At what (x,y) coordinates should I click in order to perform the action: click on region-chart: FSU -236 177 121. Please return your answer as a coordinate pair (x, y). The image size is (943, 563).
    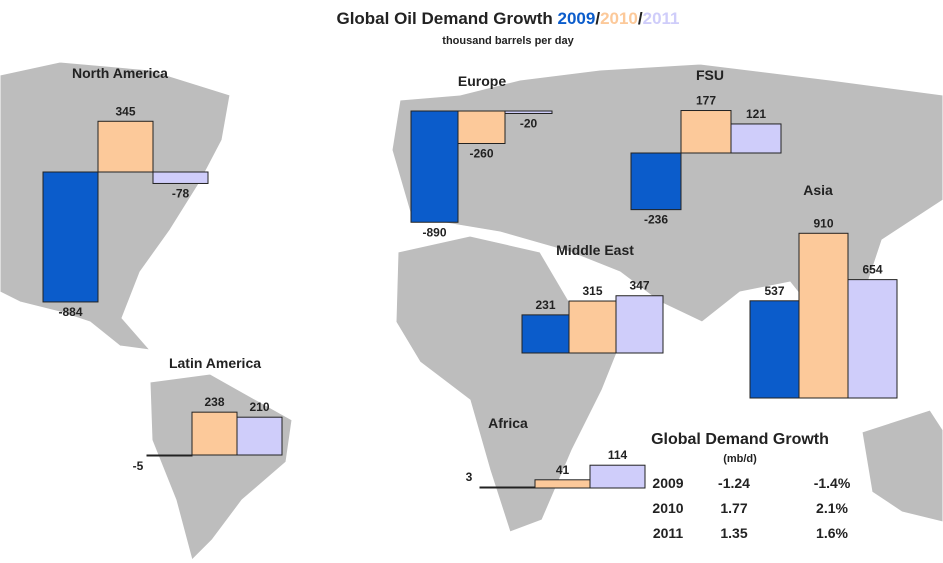
    Looking at the image, I should click on (706, 147).